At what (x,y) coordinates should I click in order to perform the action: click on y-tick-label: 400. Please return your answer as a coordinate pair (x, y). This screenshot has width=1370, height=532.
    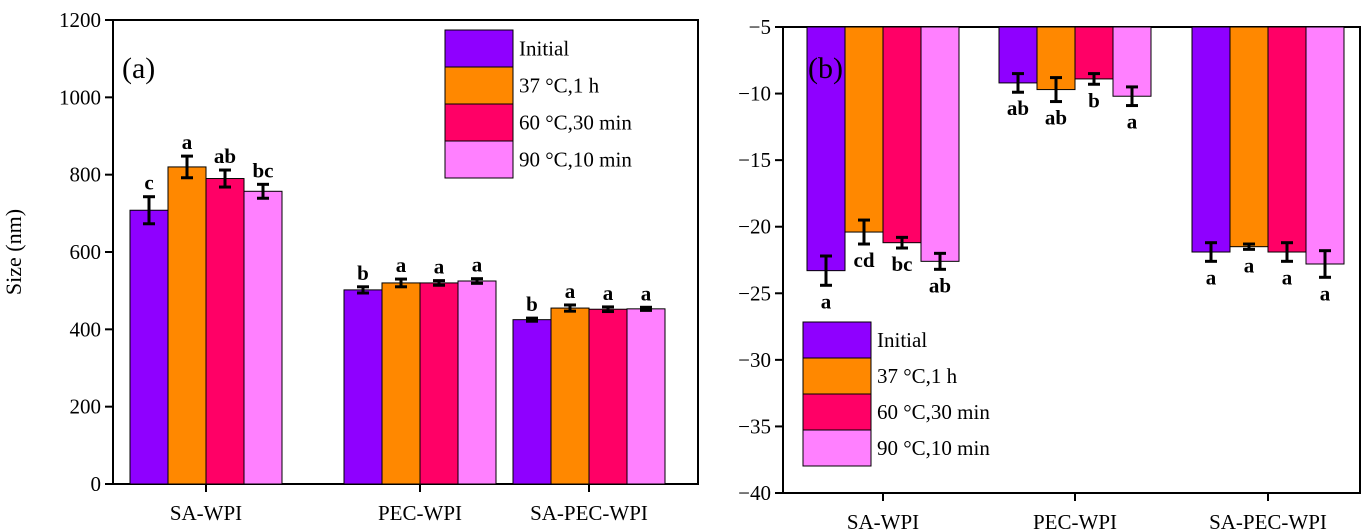
    Looking at the image, I should click on (86, 329).